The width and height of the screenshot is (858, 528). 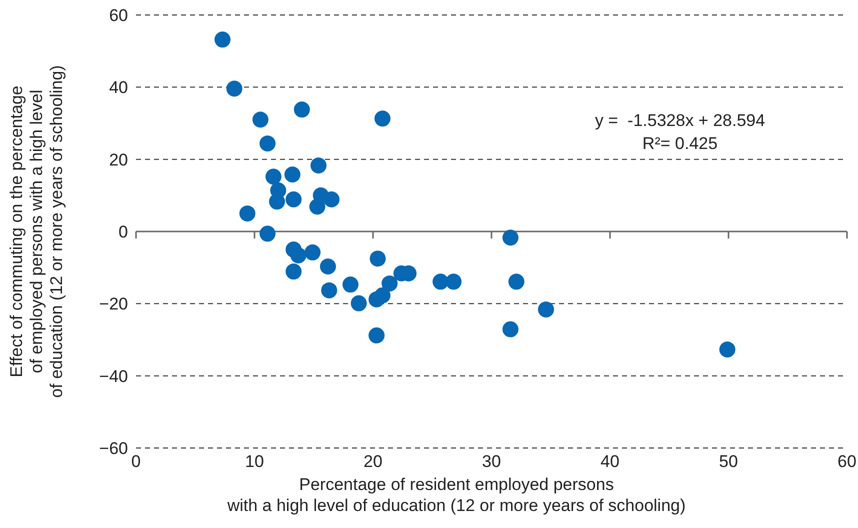 I want to click on y-tick-label: −20, so click(x=113, y=304).